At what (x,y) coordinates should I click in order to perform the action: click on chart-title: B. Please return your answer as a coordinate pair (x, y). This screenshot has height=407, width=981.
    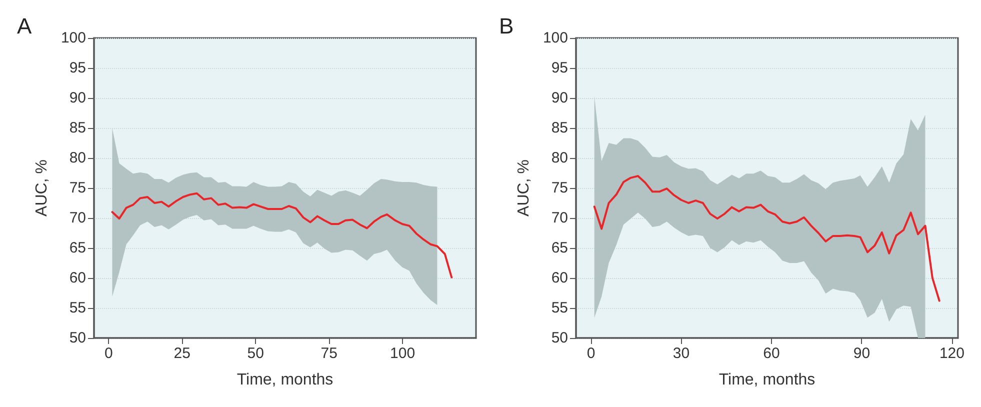
    Looking at the image, I should click on (506, 26).